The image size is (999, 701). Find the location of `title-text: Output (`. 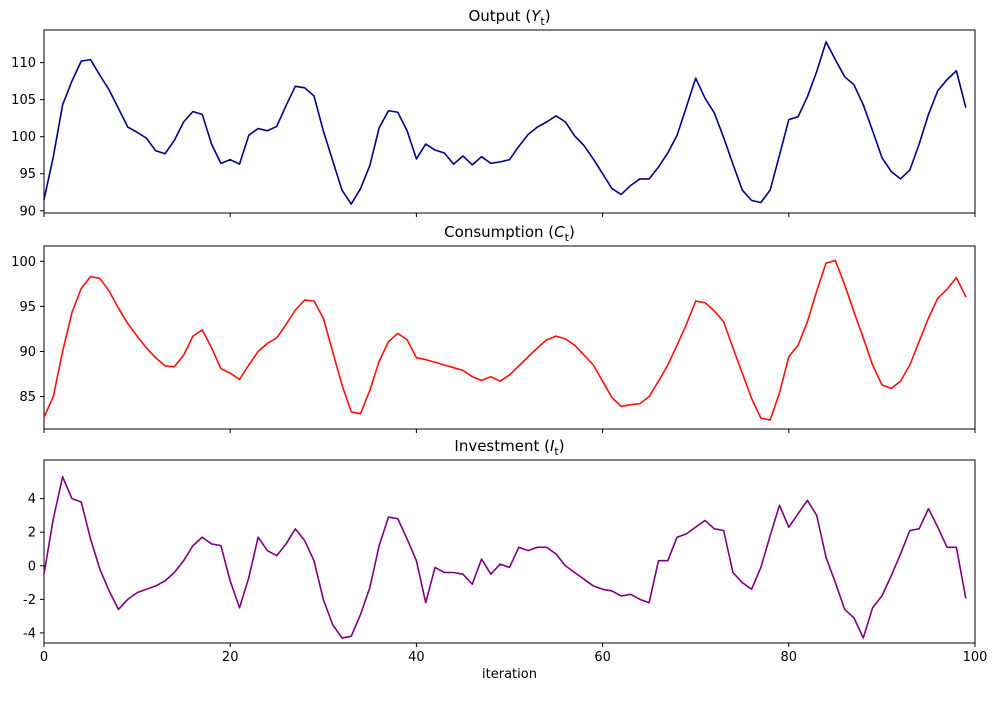

title-text: Output ( is located at coordinates (500, 16).